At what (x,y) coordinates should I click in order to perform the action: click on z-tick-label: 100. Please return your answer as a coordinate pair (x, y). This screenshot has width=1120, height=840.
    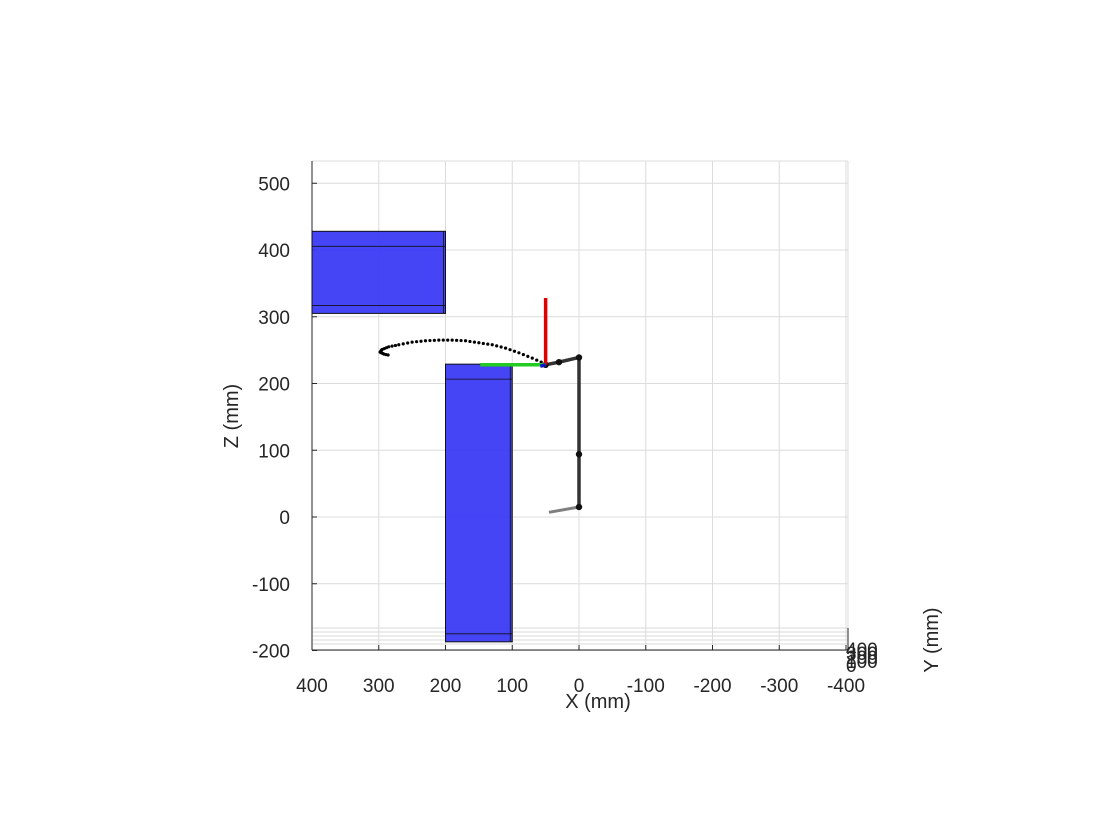
    Looking at the image, I should click on (274, 451).